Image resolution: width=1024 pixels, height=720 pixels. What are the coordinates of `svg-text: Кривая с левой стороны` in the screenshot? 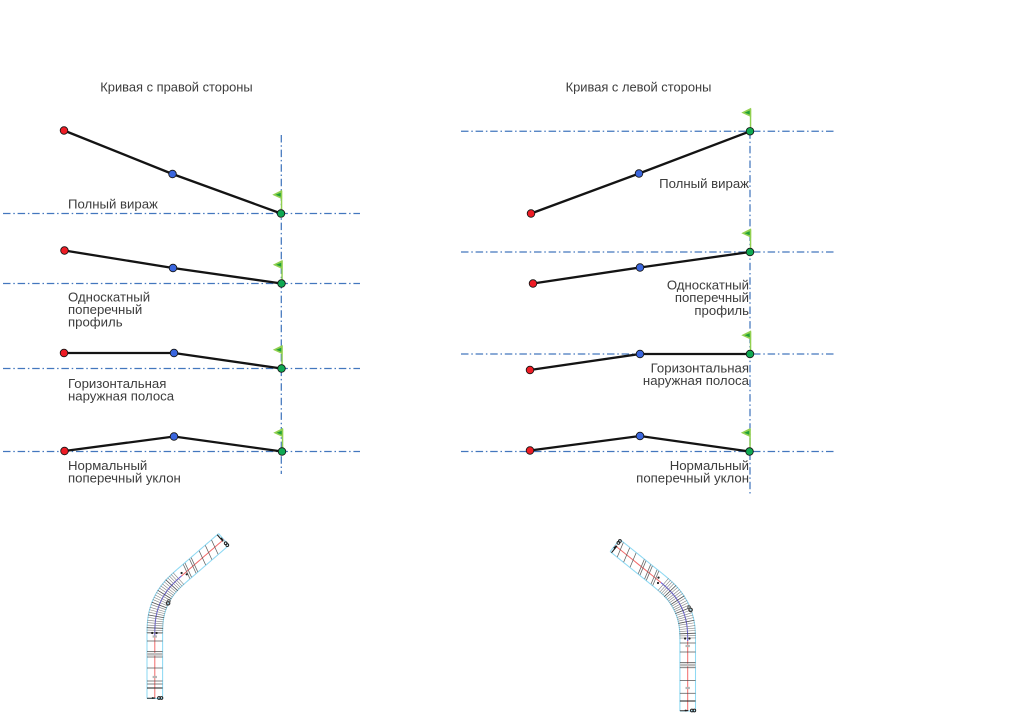 It's located at (639, 86).